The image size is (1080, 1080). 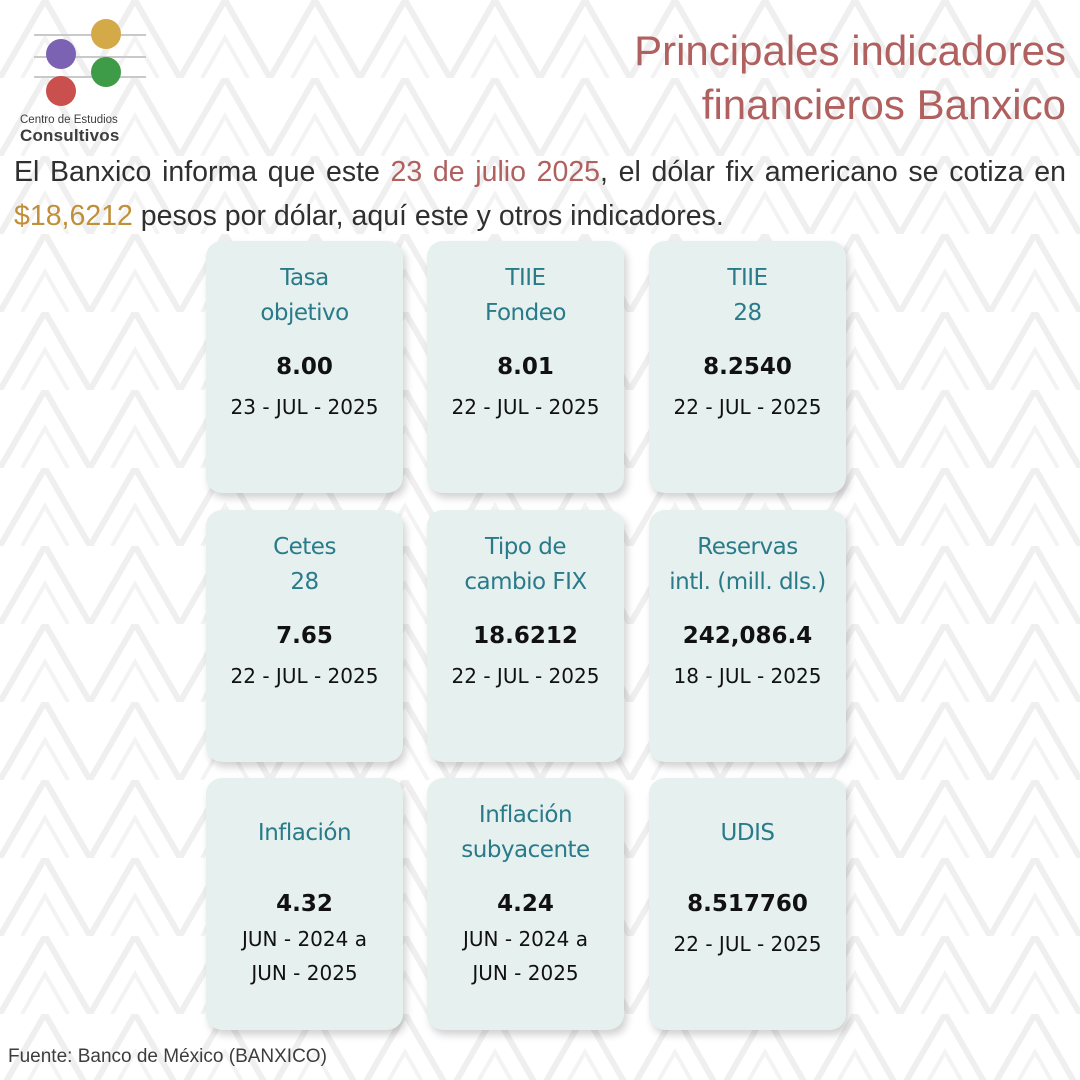 I want to click on card-value: 18.6212, so click(x=525, y=636).